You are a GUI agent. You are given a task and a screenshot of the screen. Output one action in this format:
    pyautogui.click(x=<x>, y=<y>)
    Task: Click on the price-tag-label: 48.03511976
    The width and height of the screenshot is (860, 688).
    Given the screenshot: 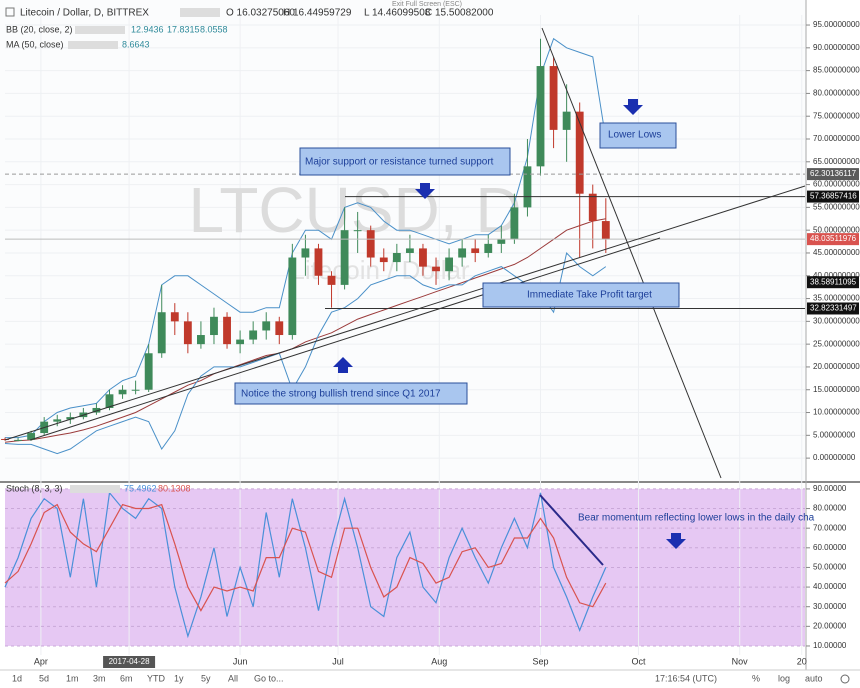 What is the action you would take?
    pyautogui.click(x=833, y=238)
    